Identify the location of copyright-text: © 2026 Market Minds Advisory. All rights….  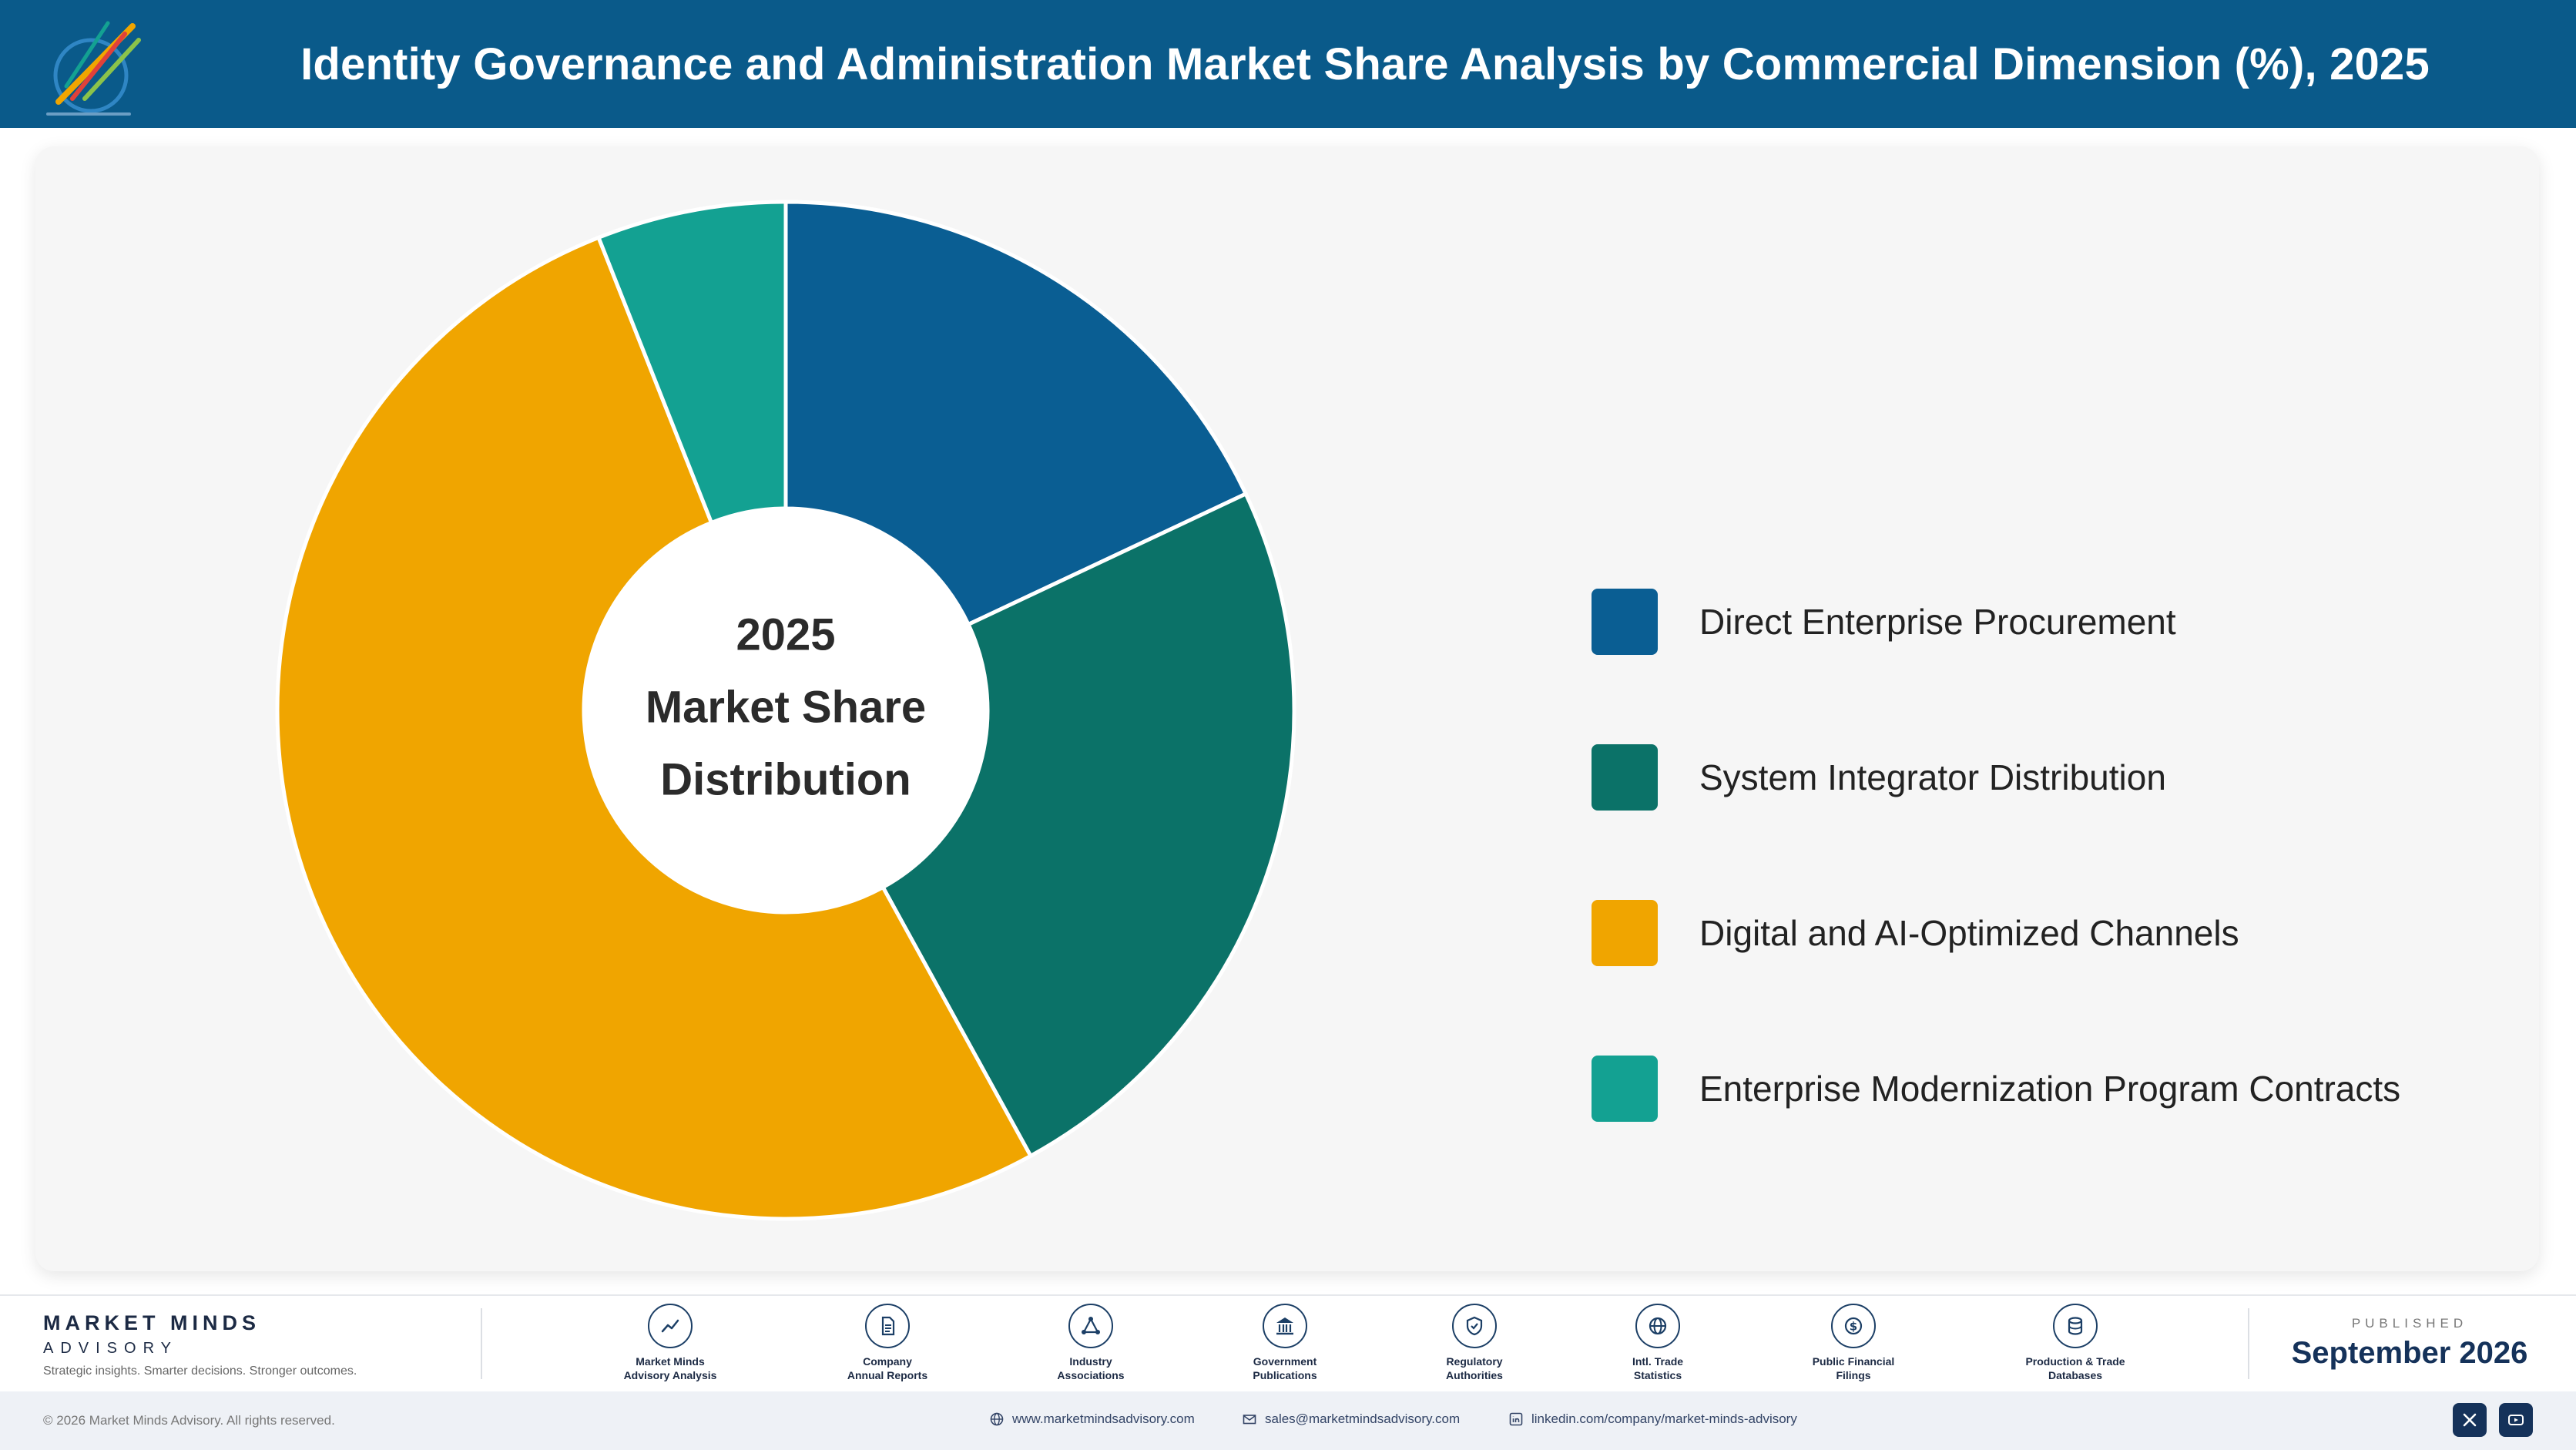
(189, 1420).